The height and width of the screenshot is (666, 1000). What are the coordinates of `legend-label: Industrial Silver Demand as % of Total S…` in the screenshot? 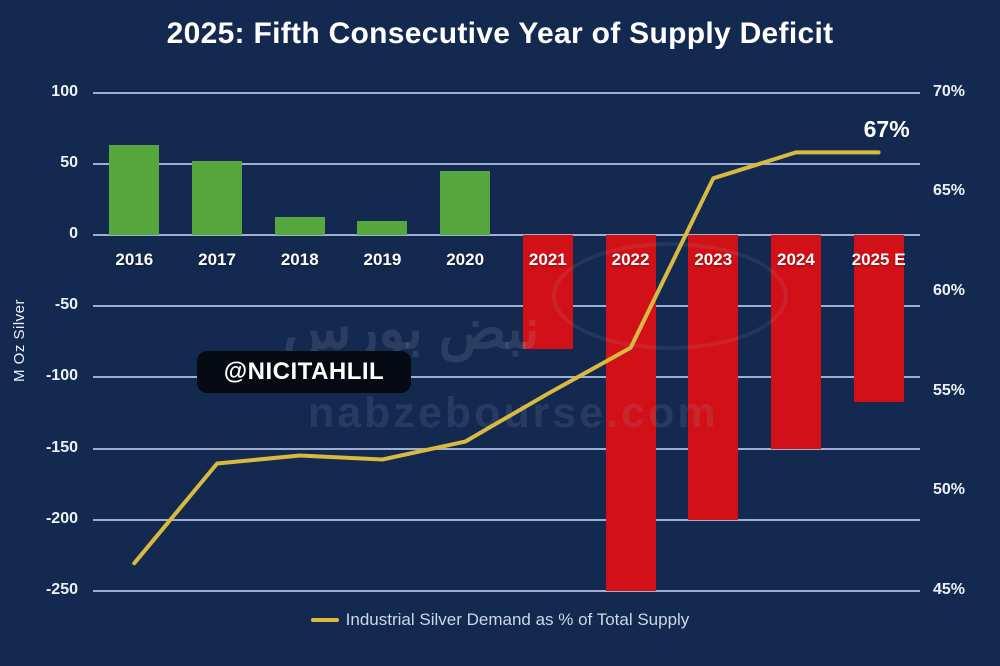 It's located at (517, 619).